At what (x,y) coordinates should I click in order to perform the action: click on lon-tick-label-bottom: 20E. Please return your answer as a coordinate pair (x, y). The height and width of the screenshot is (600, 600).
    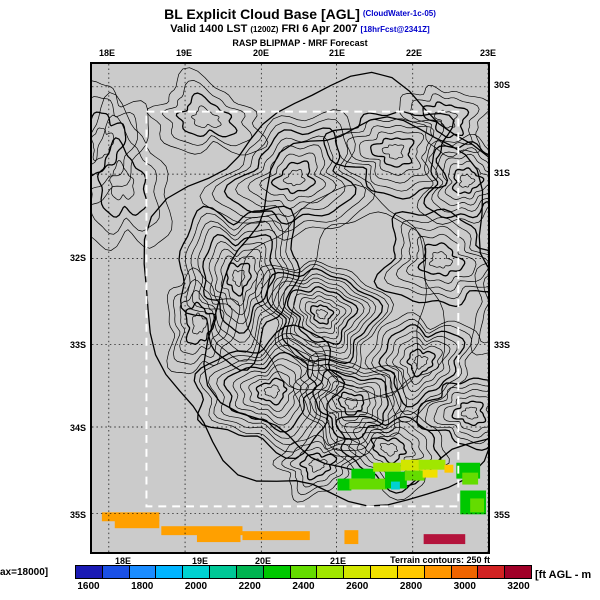
    Looking at the image, I should click on (262, 561).